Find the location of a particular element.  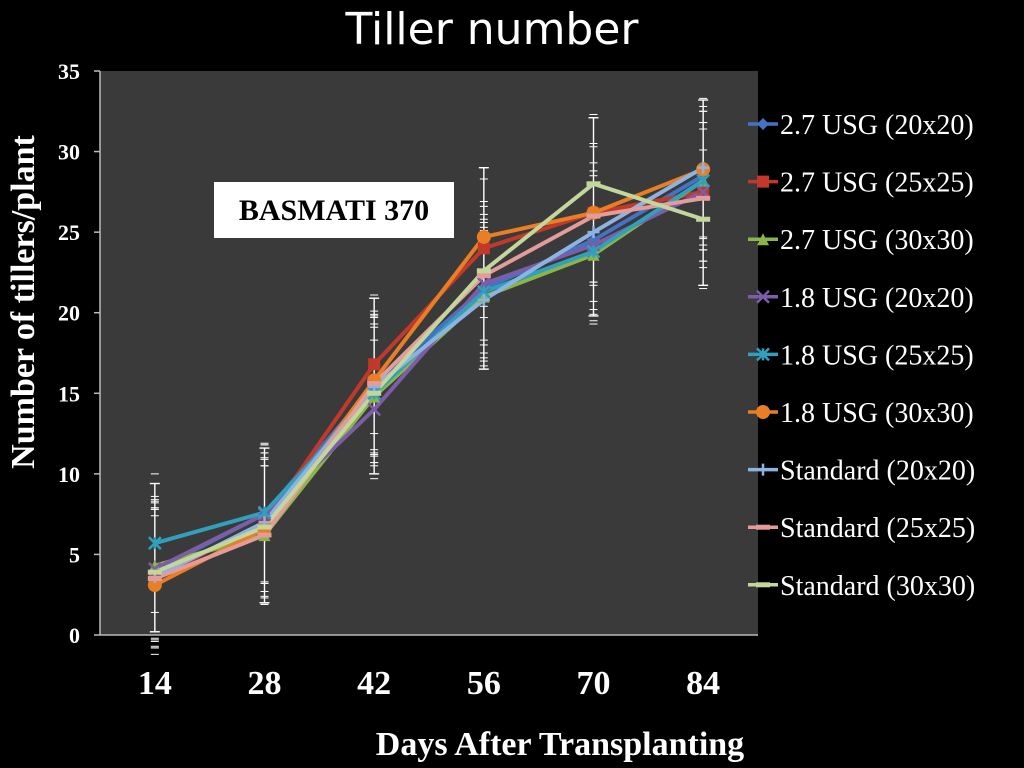

legend-entry: Standard (30x30) is located at coordinates (877, 586).